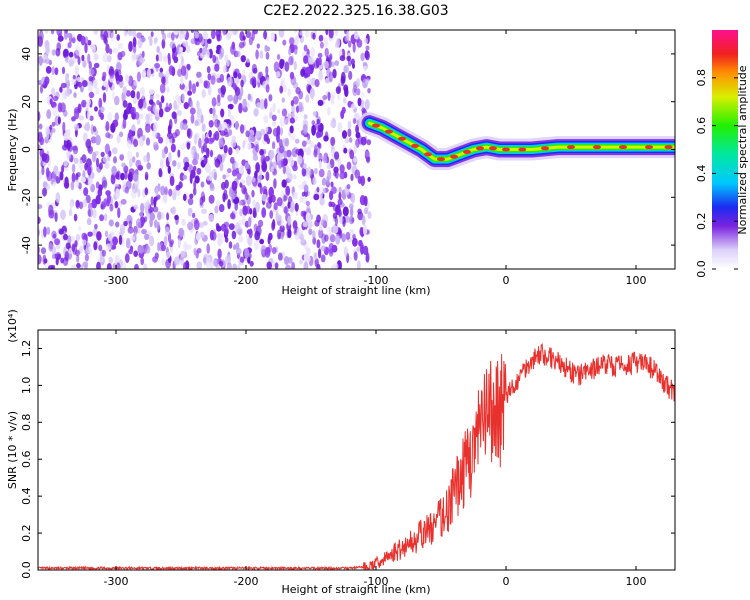 Image resolution: width=750 pixels, height=600 pixels. What do you see at coordinates (116, 581) in the screenshot?
I see `snr-x-tick-label: -300` at bounding box center [116, 581].